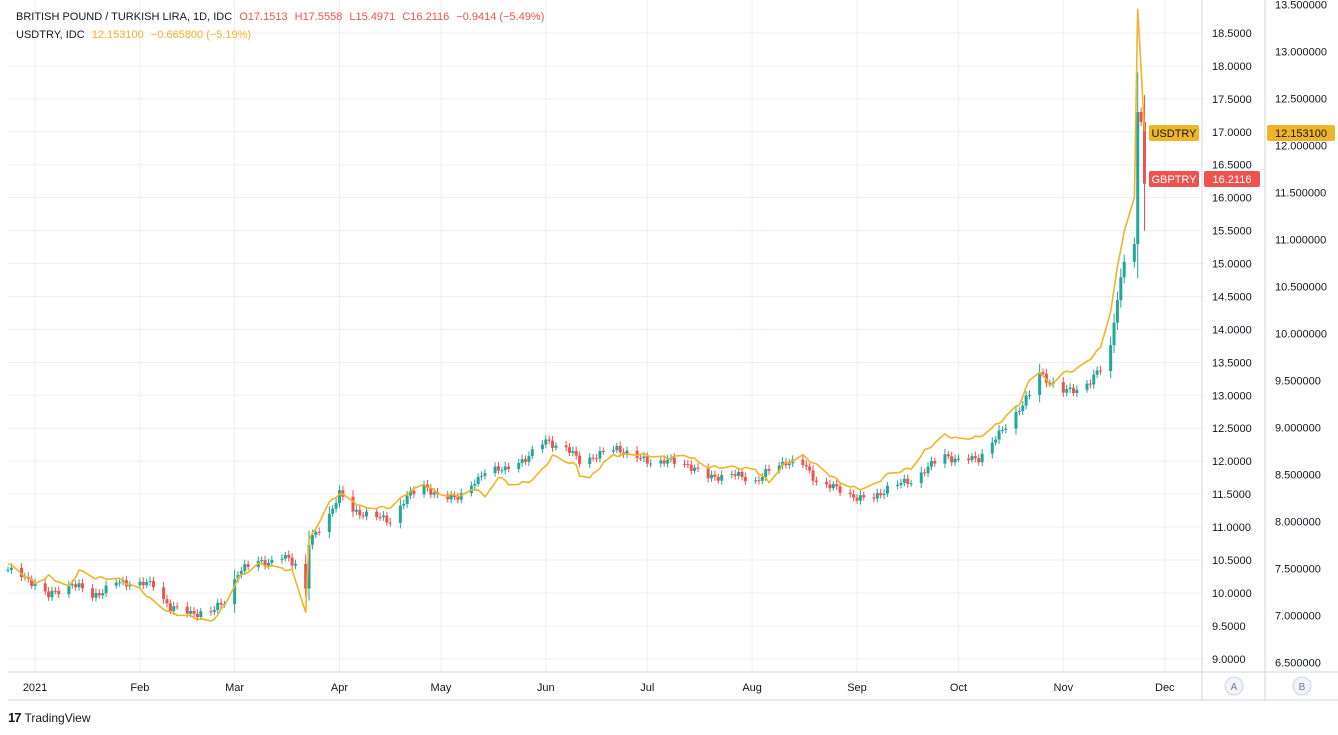 This screenshot has height=735, width=1338. Describe the element at coordinates (1232, 429) in the screenshot. I see `left-tick-label: 12.5000` at that location.